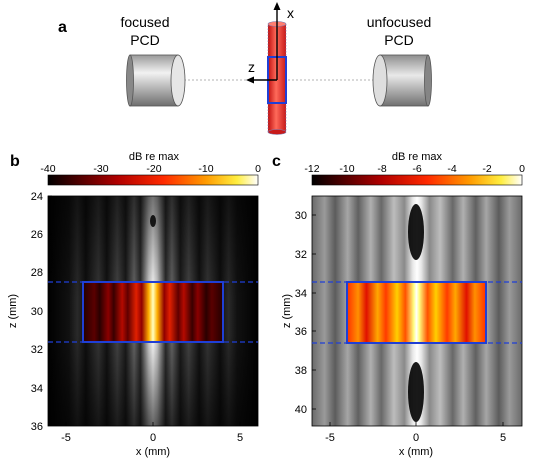 This screenshot has width=548, height=462. I want to click on panel-b-region-box, so click(153, 312).